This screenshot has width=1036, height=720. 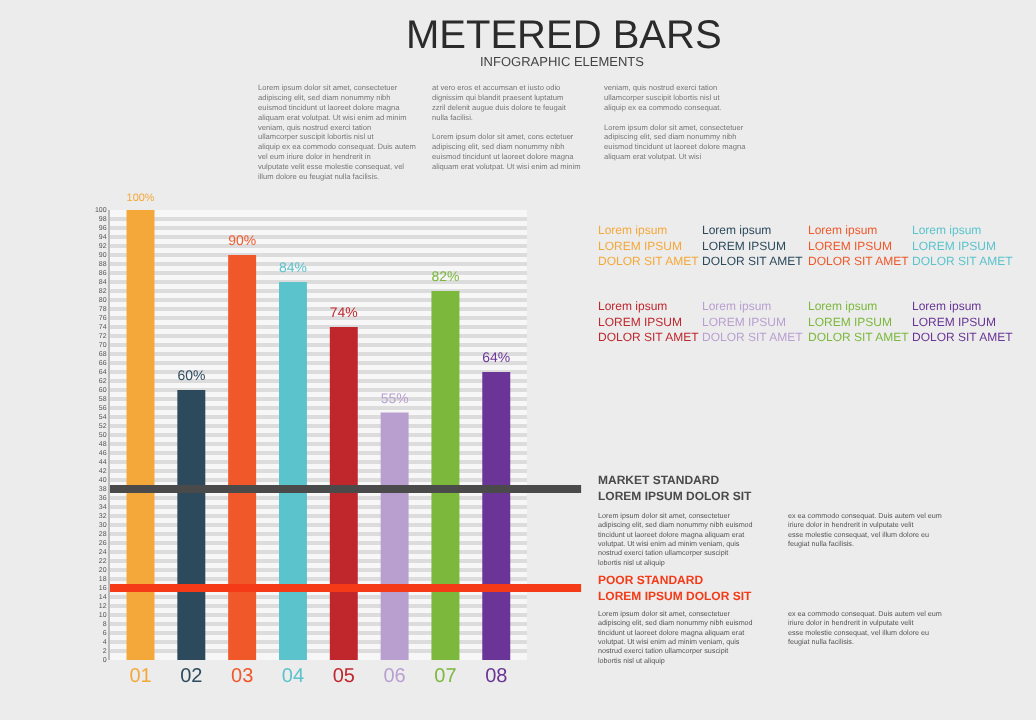 I want to click on x-tick-label: 01, so click(x=141, y=677).